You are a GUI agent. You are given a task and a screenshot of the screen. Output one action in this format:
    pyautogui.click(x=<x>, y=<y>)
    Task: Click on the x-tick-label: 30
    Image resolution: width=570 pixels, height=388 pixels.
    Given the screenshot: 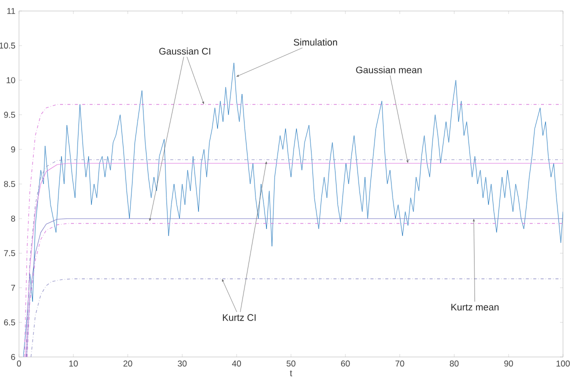 What is the action you would take?
    pyautogui.click(x=182, y=363)
    